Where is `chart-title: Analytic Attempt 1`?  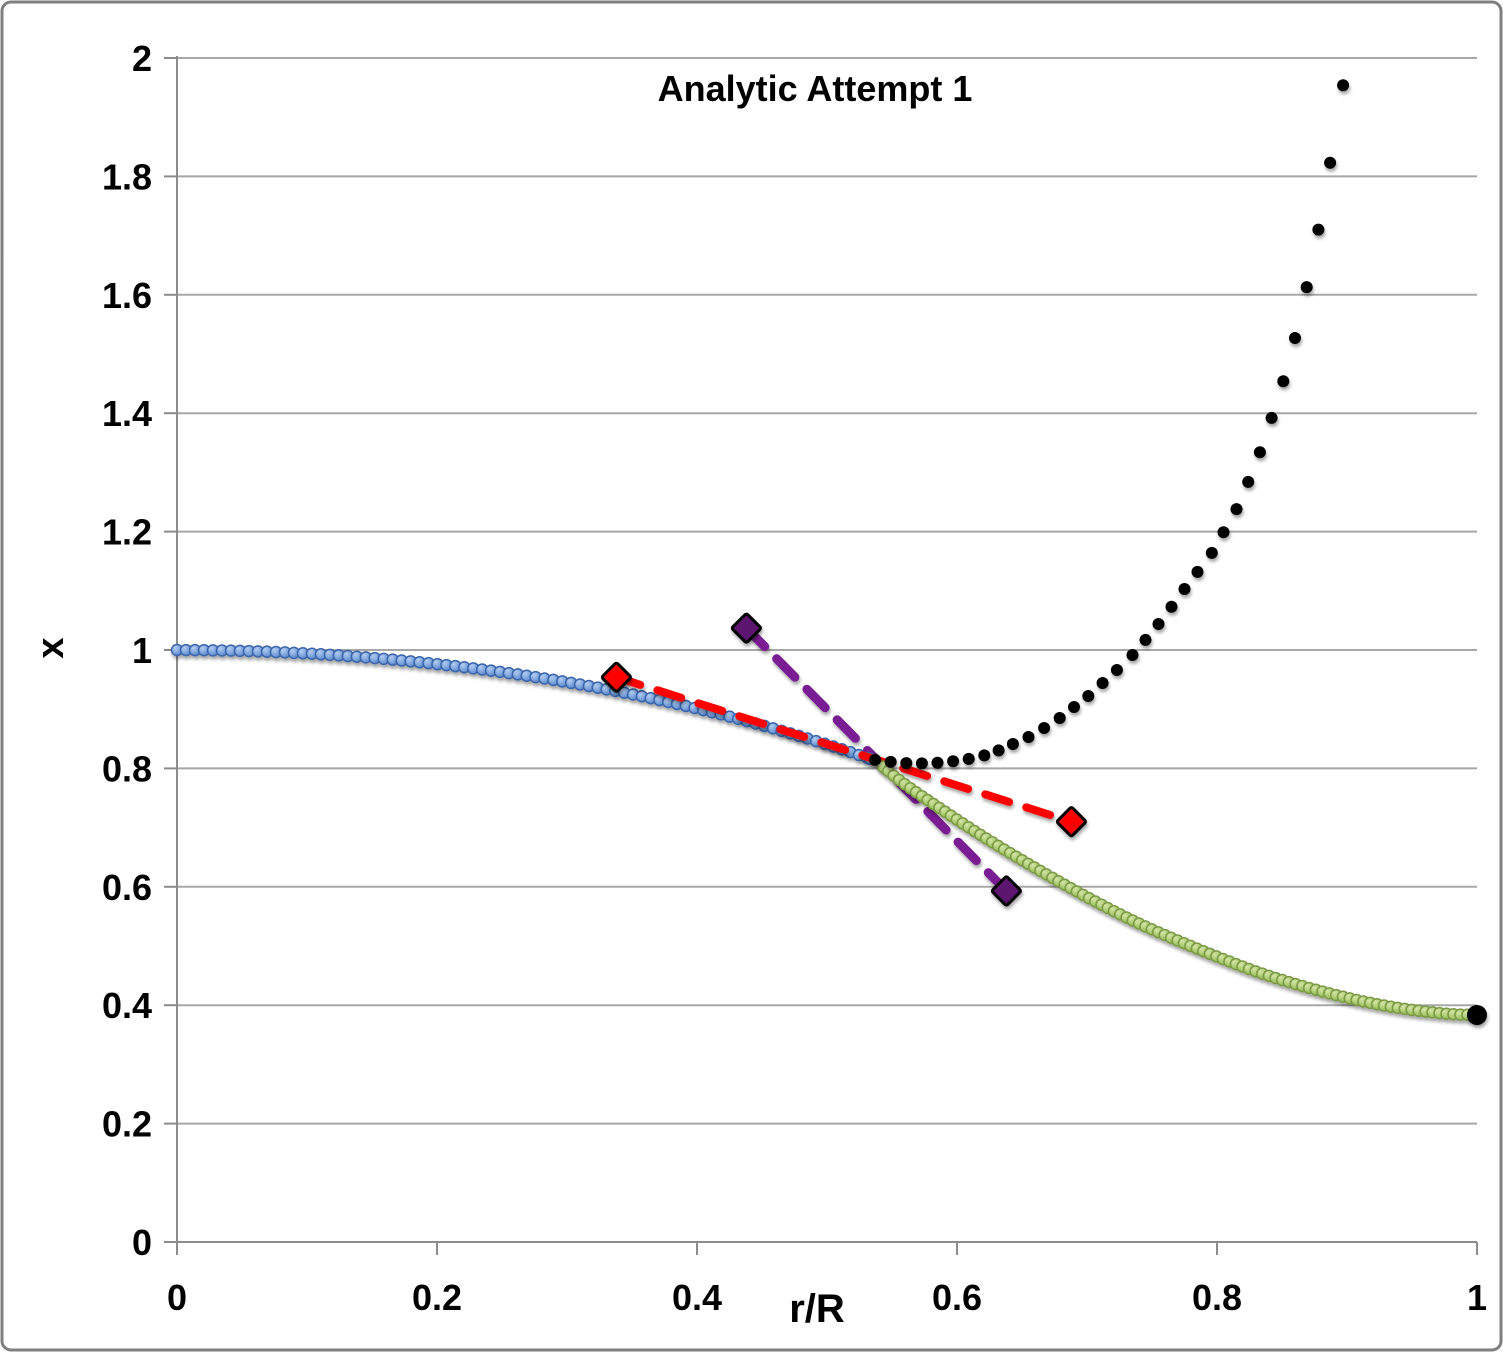
chart-title: Analytic Attempt 1 is located at coordinates (815, 88).